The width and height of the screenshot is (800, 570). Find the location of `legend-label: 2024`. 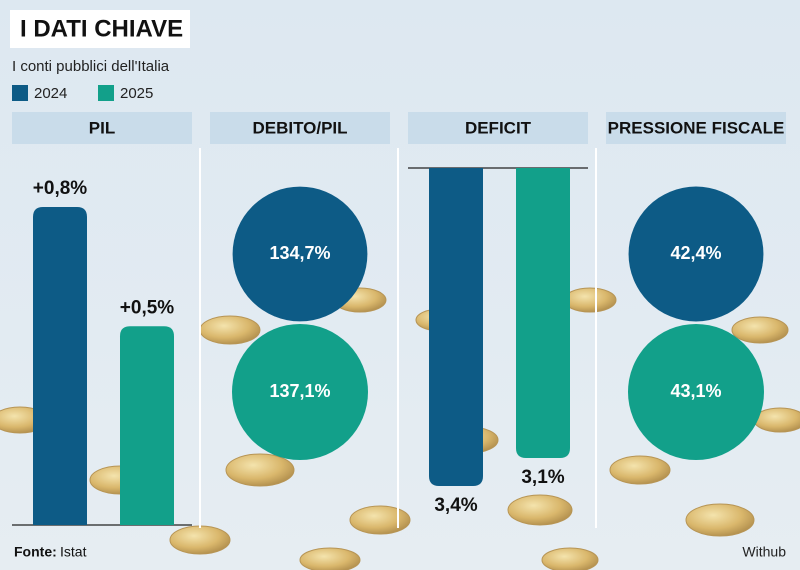

legend-label: 2024 is located at coordinates (50, 93).